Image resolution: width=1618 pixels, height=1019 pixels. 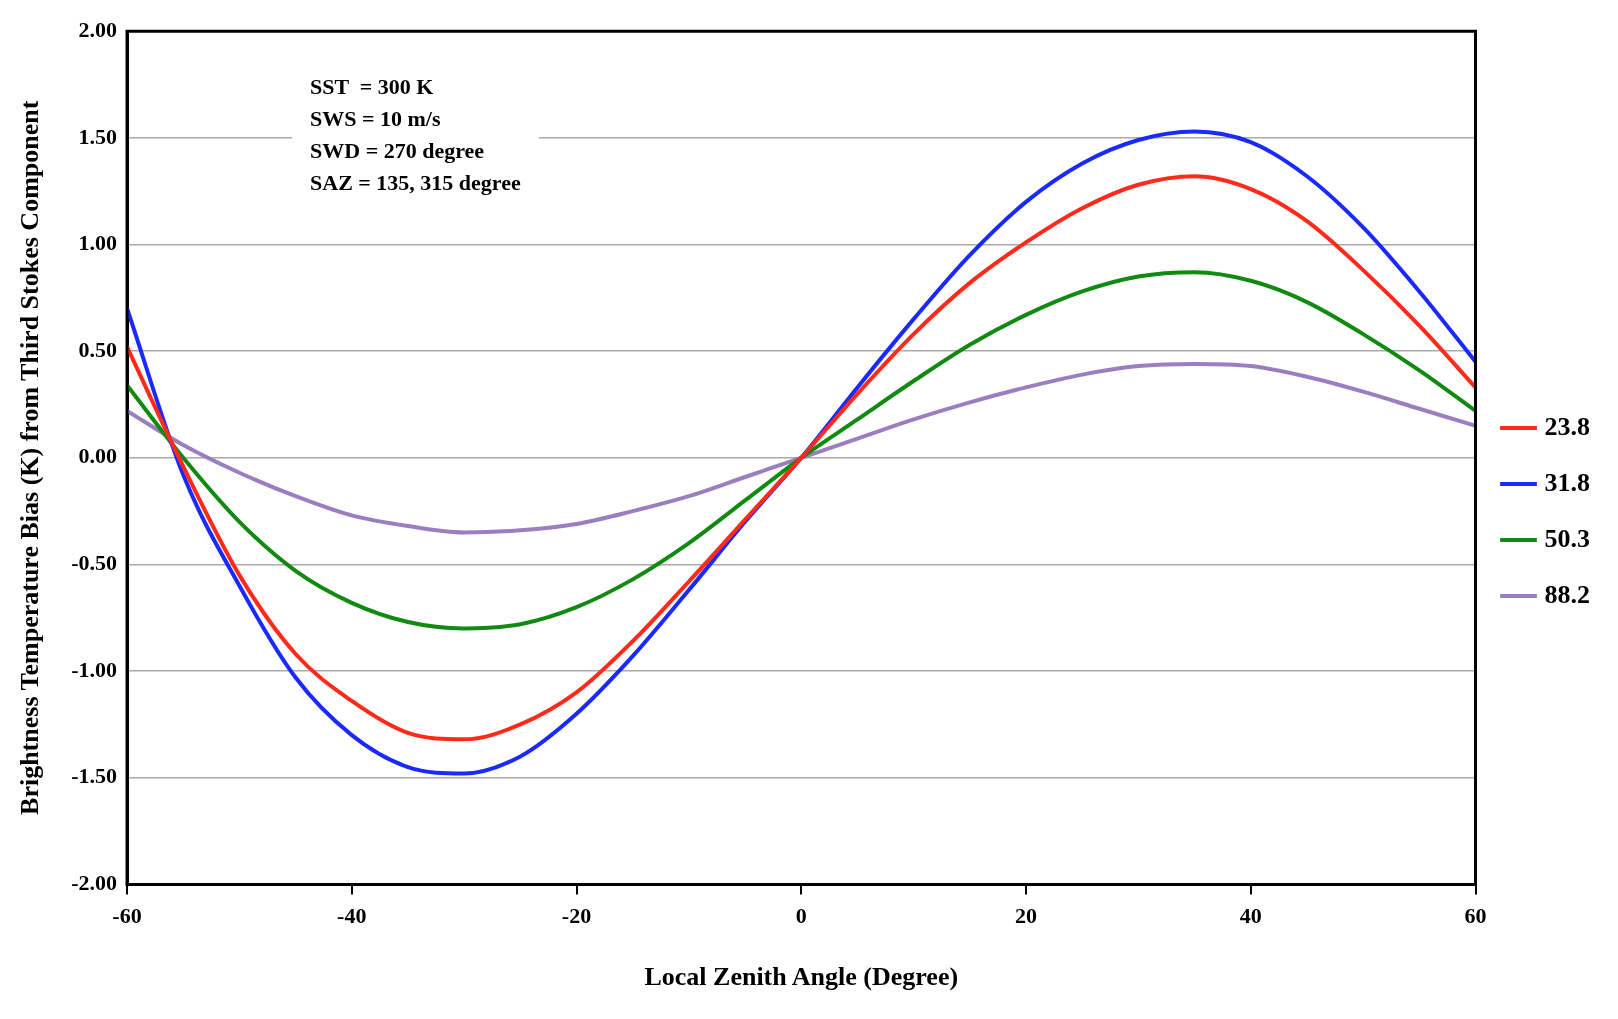 I want to click on y-axis-title: Brightness Temperature Bias (K) from Third Stokes Component, so click(x=30, y=457).